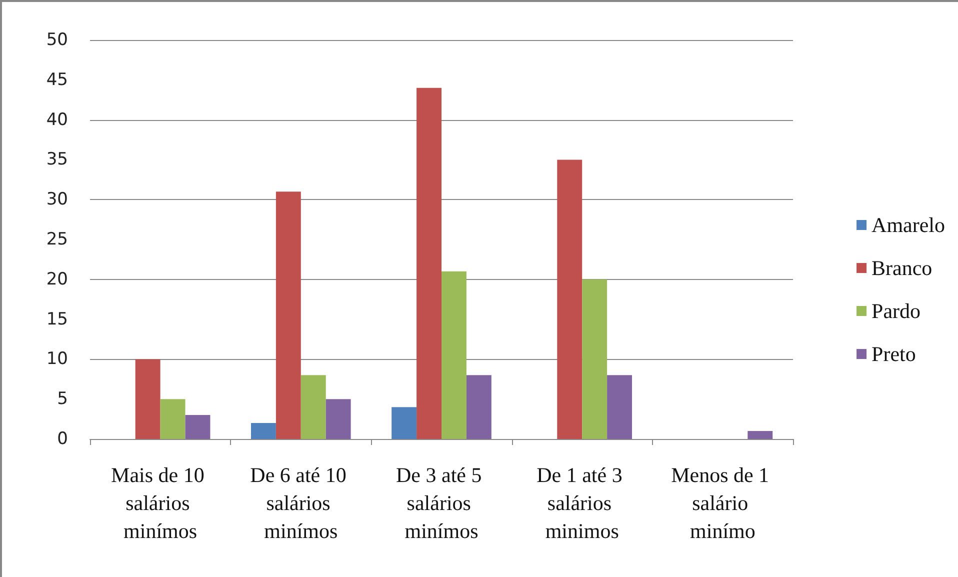 This screenshot has width=958, height=577. I want to click on y-tick-label: 50, so click(57, 40).